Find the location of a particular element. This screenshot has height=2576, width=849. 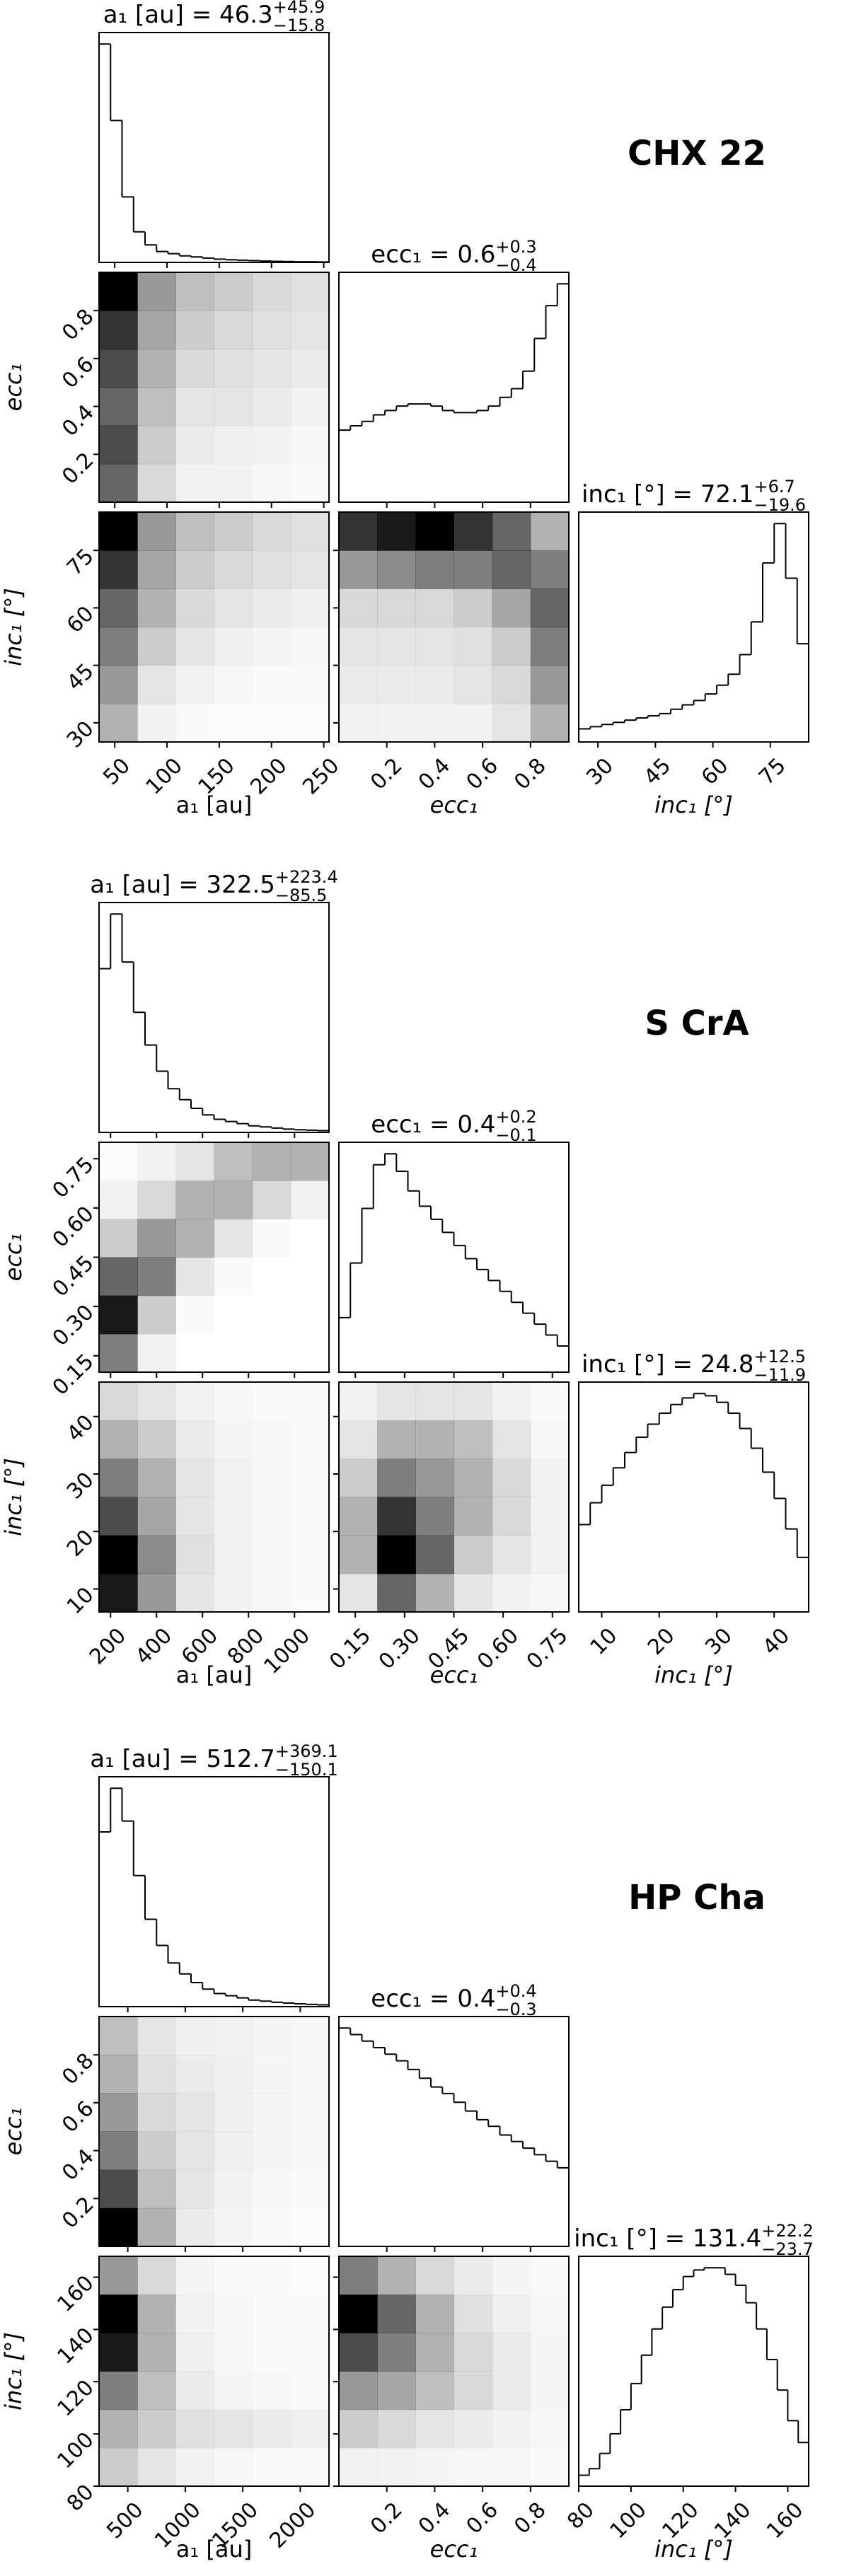

y-axis-label: ecc₁ is located at coordinates (13, 1258).